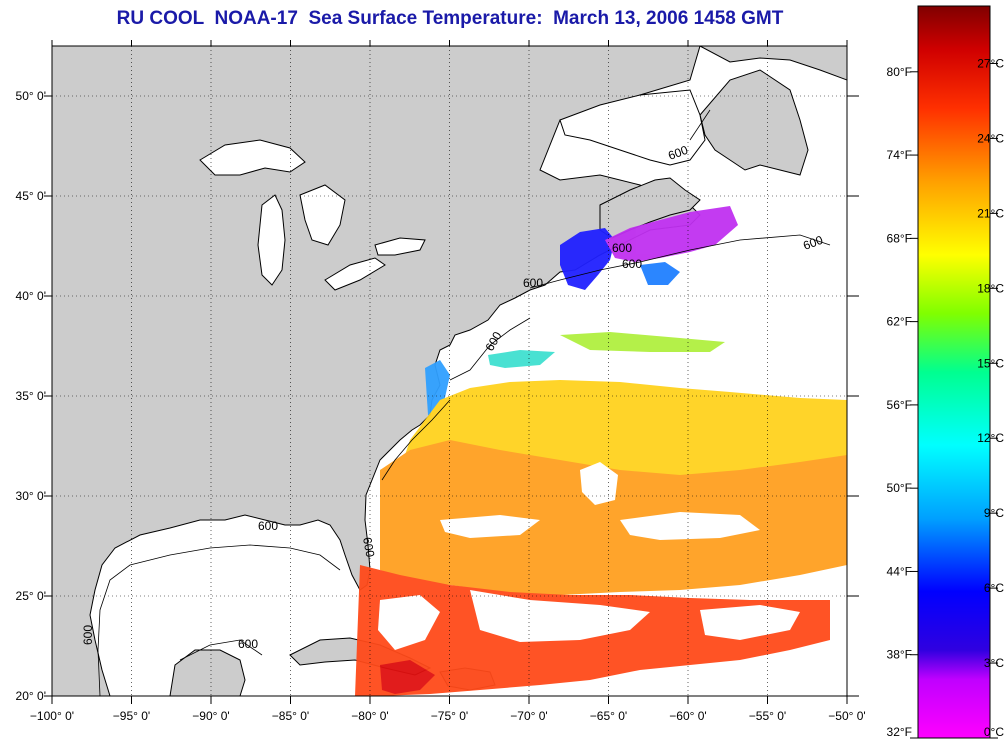  I want to click on lon-tick-label: −80° 0', so click(369, 716).